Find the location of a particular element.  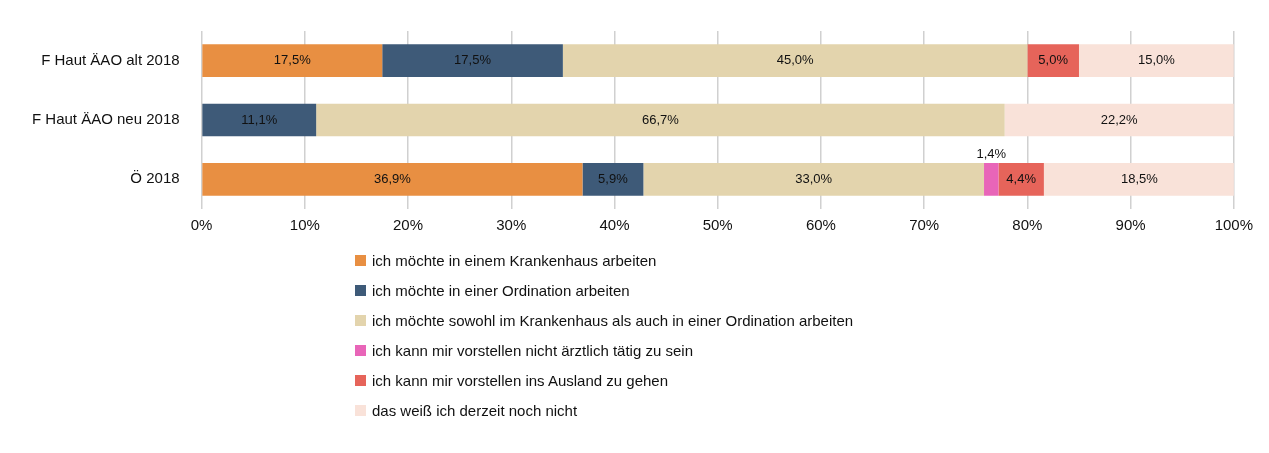

data-label: 11,1% is located at coordinates (259, 119).